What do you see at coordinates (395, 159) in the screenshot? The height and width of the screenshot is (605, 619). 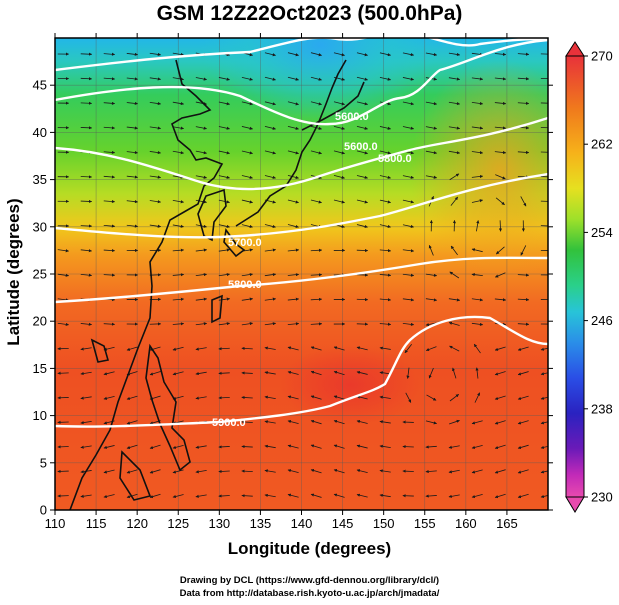 I see `contour-label: 5800.0` at bounding box center [395, 159].